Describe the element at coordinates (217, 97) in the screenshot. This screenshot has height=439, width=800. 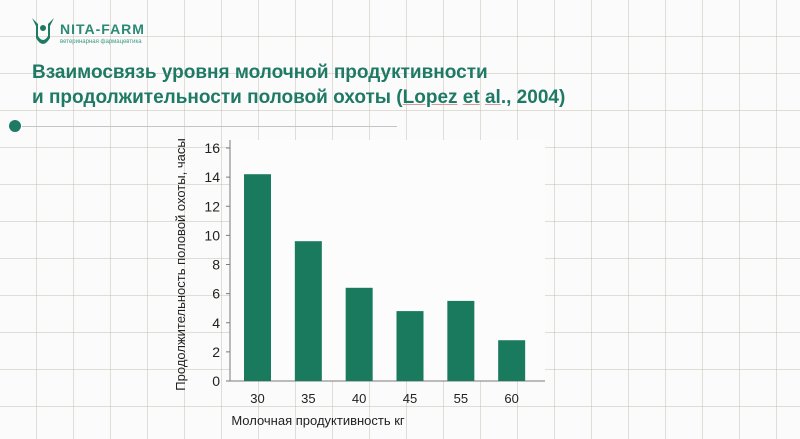
I see `title-line-2-prefix: и продолжительности половой охоты (` at that location.